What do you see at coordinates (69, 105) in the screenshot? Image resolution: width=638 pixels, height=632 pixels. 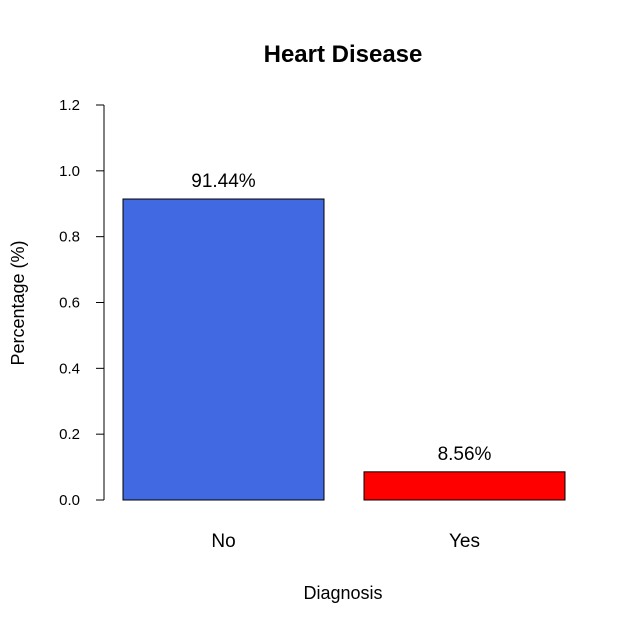 I see `y-tick-label: 1.2` at bounding box center [69, 105].